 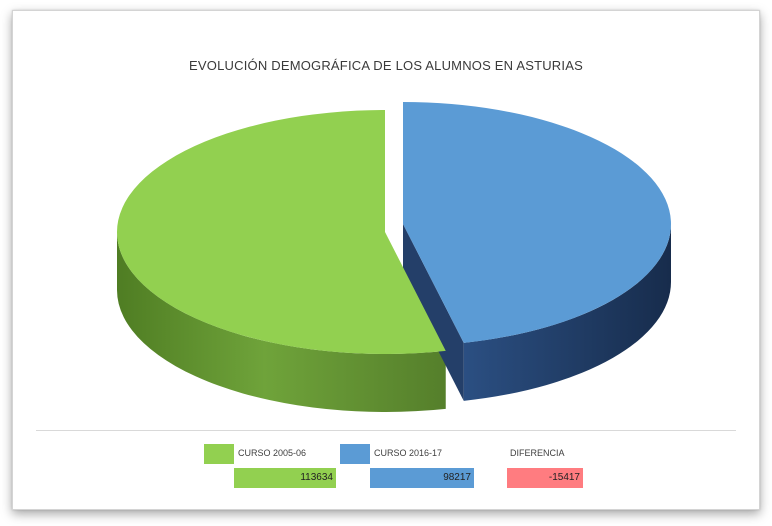 I want to click on legend-value-curso-2016-17: 98217, so click(x=422, y=478).